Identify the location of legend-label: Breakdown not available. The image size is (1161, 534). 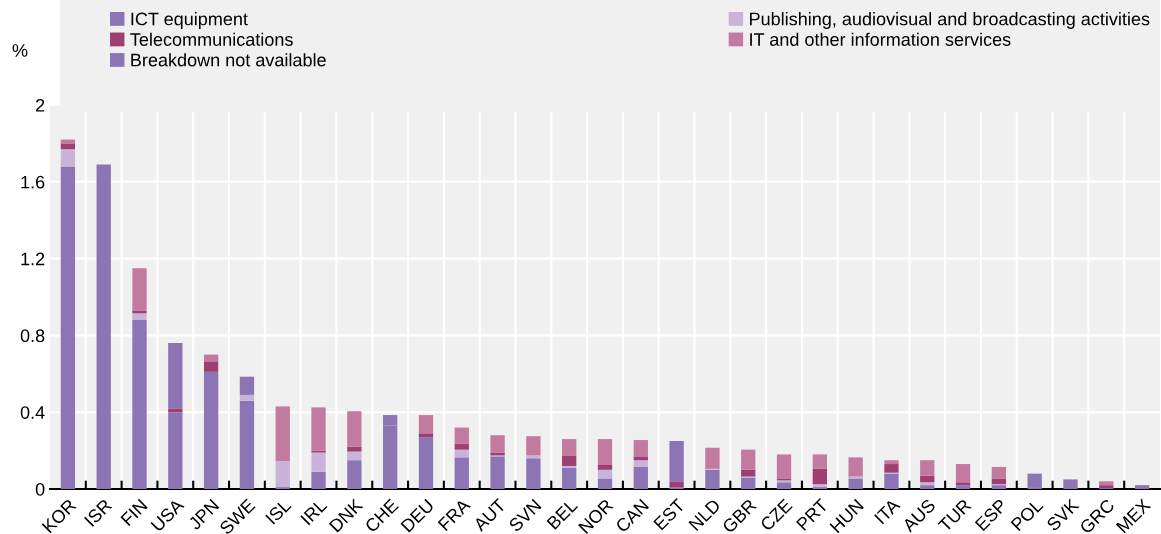
(228, 60).